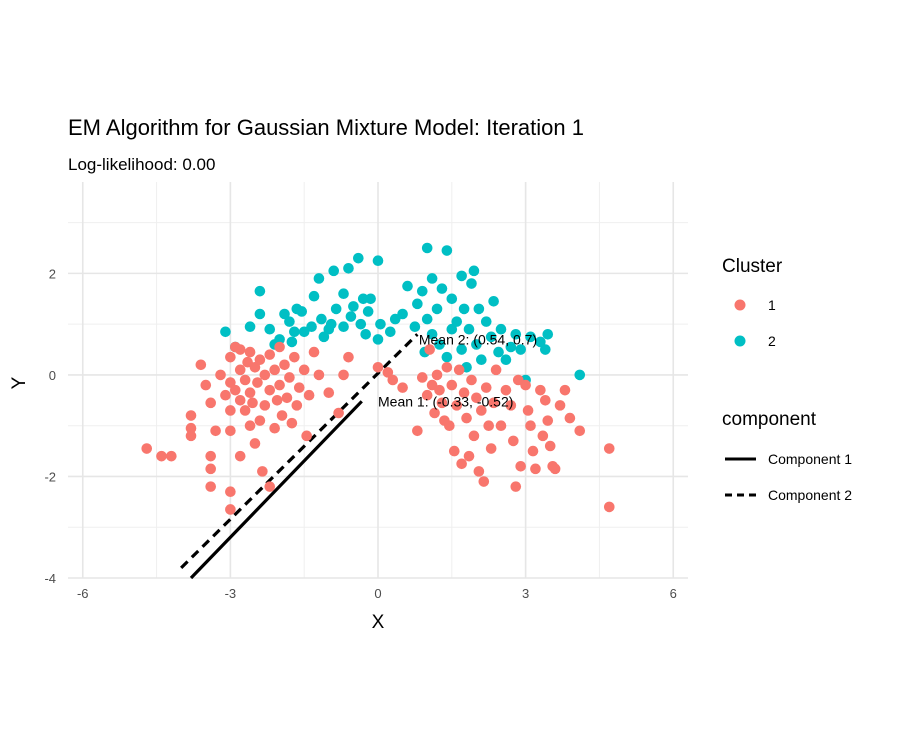 Image resolution: width=900 pixels, height=750 pixels. Describe the element at coordinates (141, 164) in the screenshot. I see `chart-subtitle: Log-likelihood: 0.00` at that location.